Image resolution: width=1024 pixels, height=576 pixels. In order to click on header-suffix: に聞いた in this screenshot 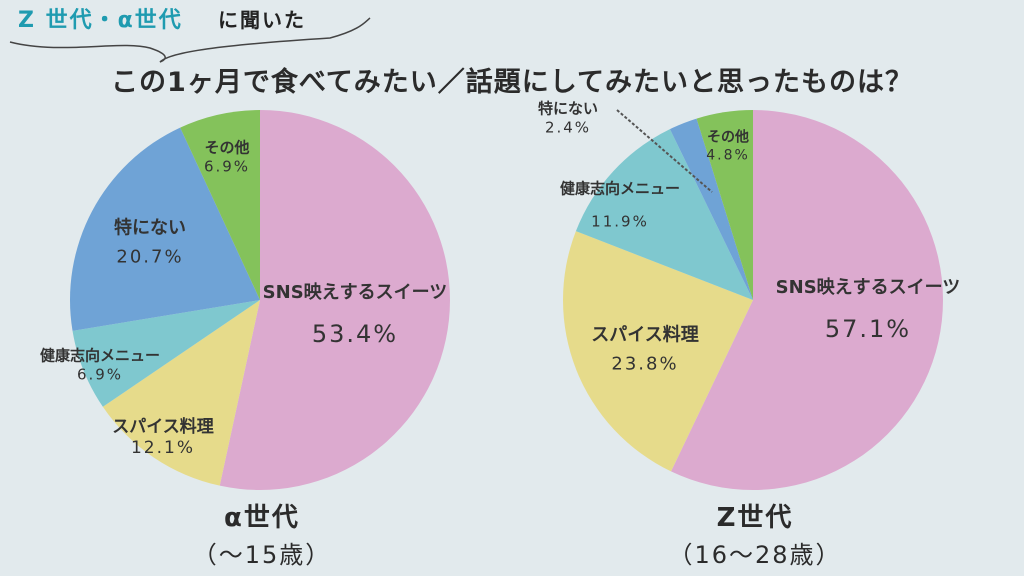, I will do `click(262, 20)`.